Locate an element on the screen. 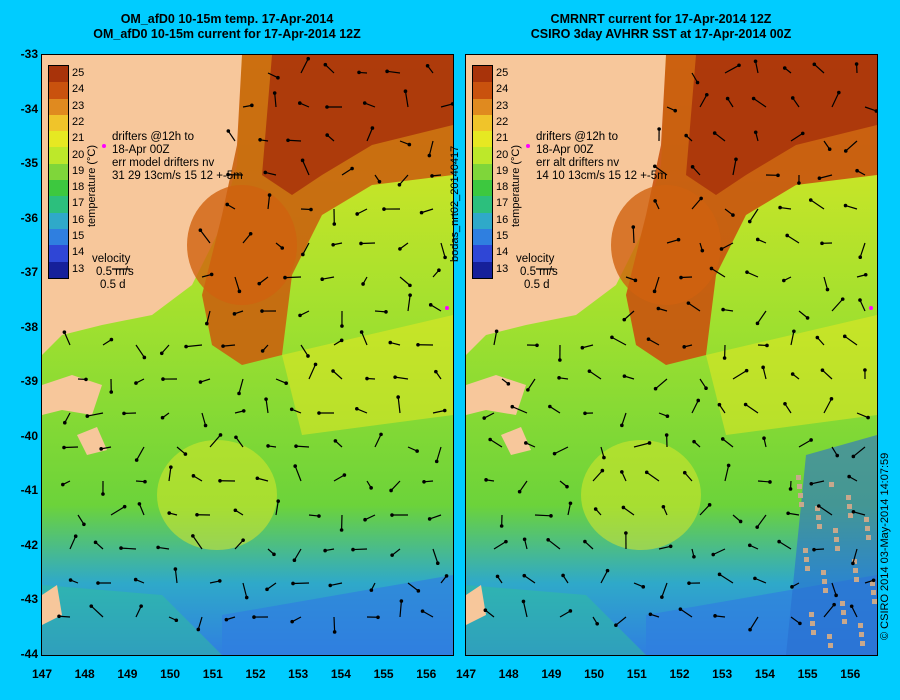  colorbar-tick-label: 13 is located at coordinates (502, 268).